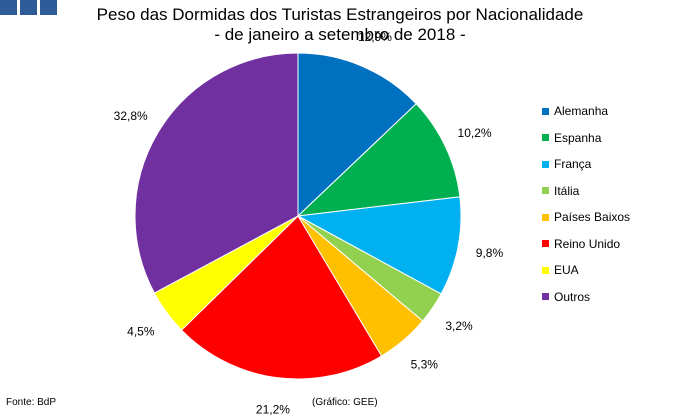 The width and height of the screenshot is (680, 416). Describe the element at coordinates (573, 164) in the screenshot. I see `legend-label: França` at that location.